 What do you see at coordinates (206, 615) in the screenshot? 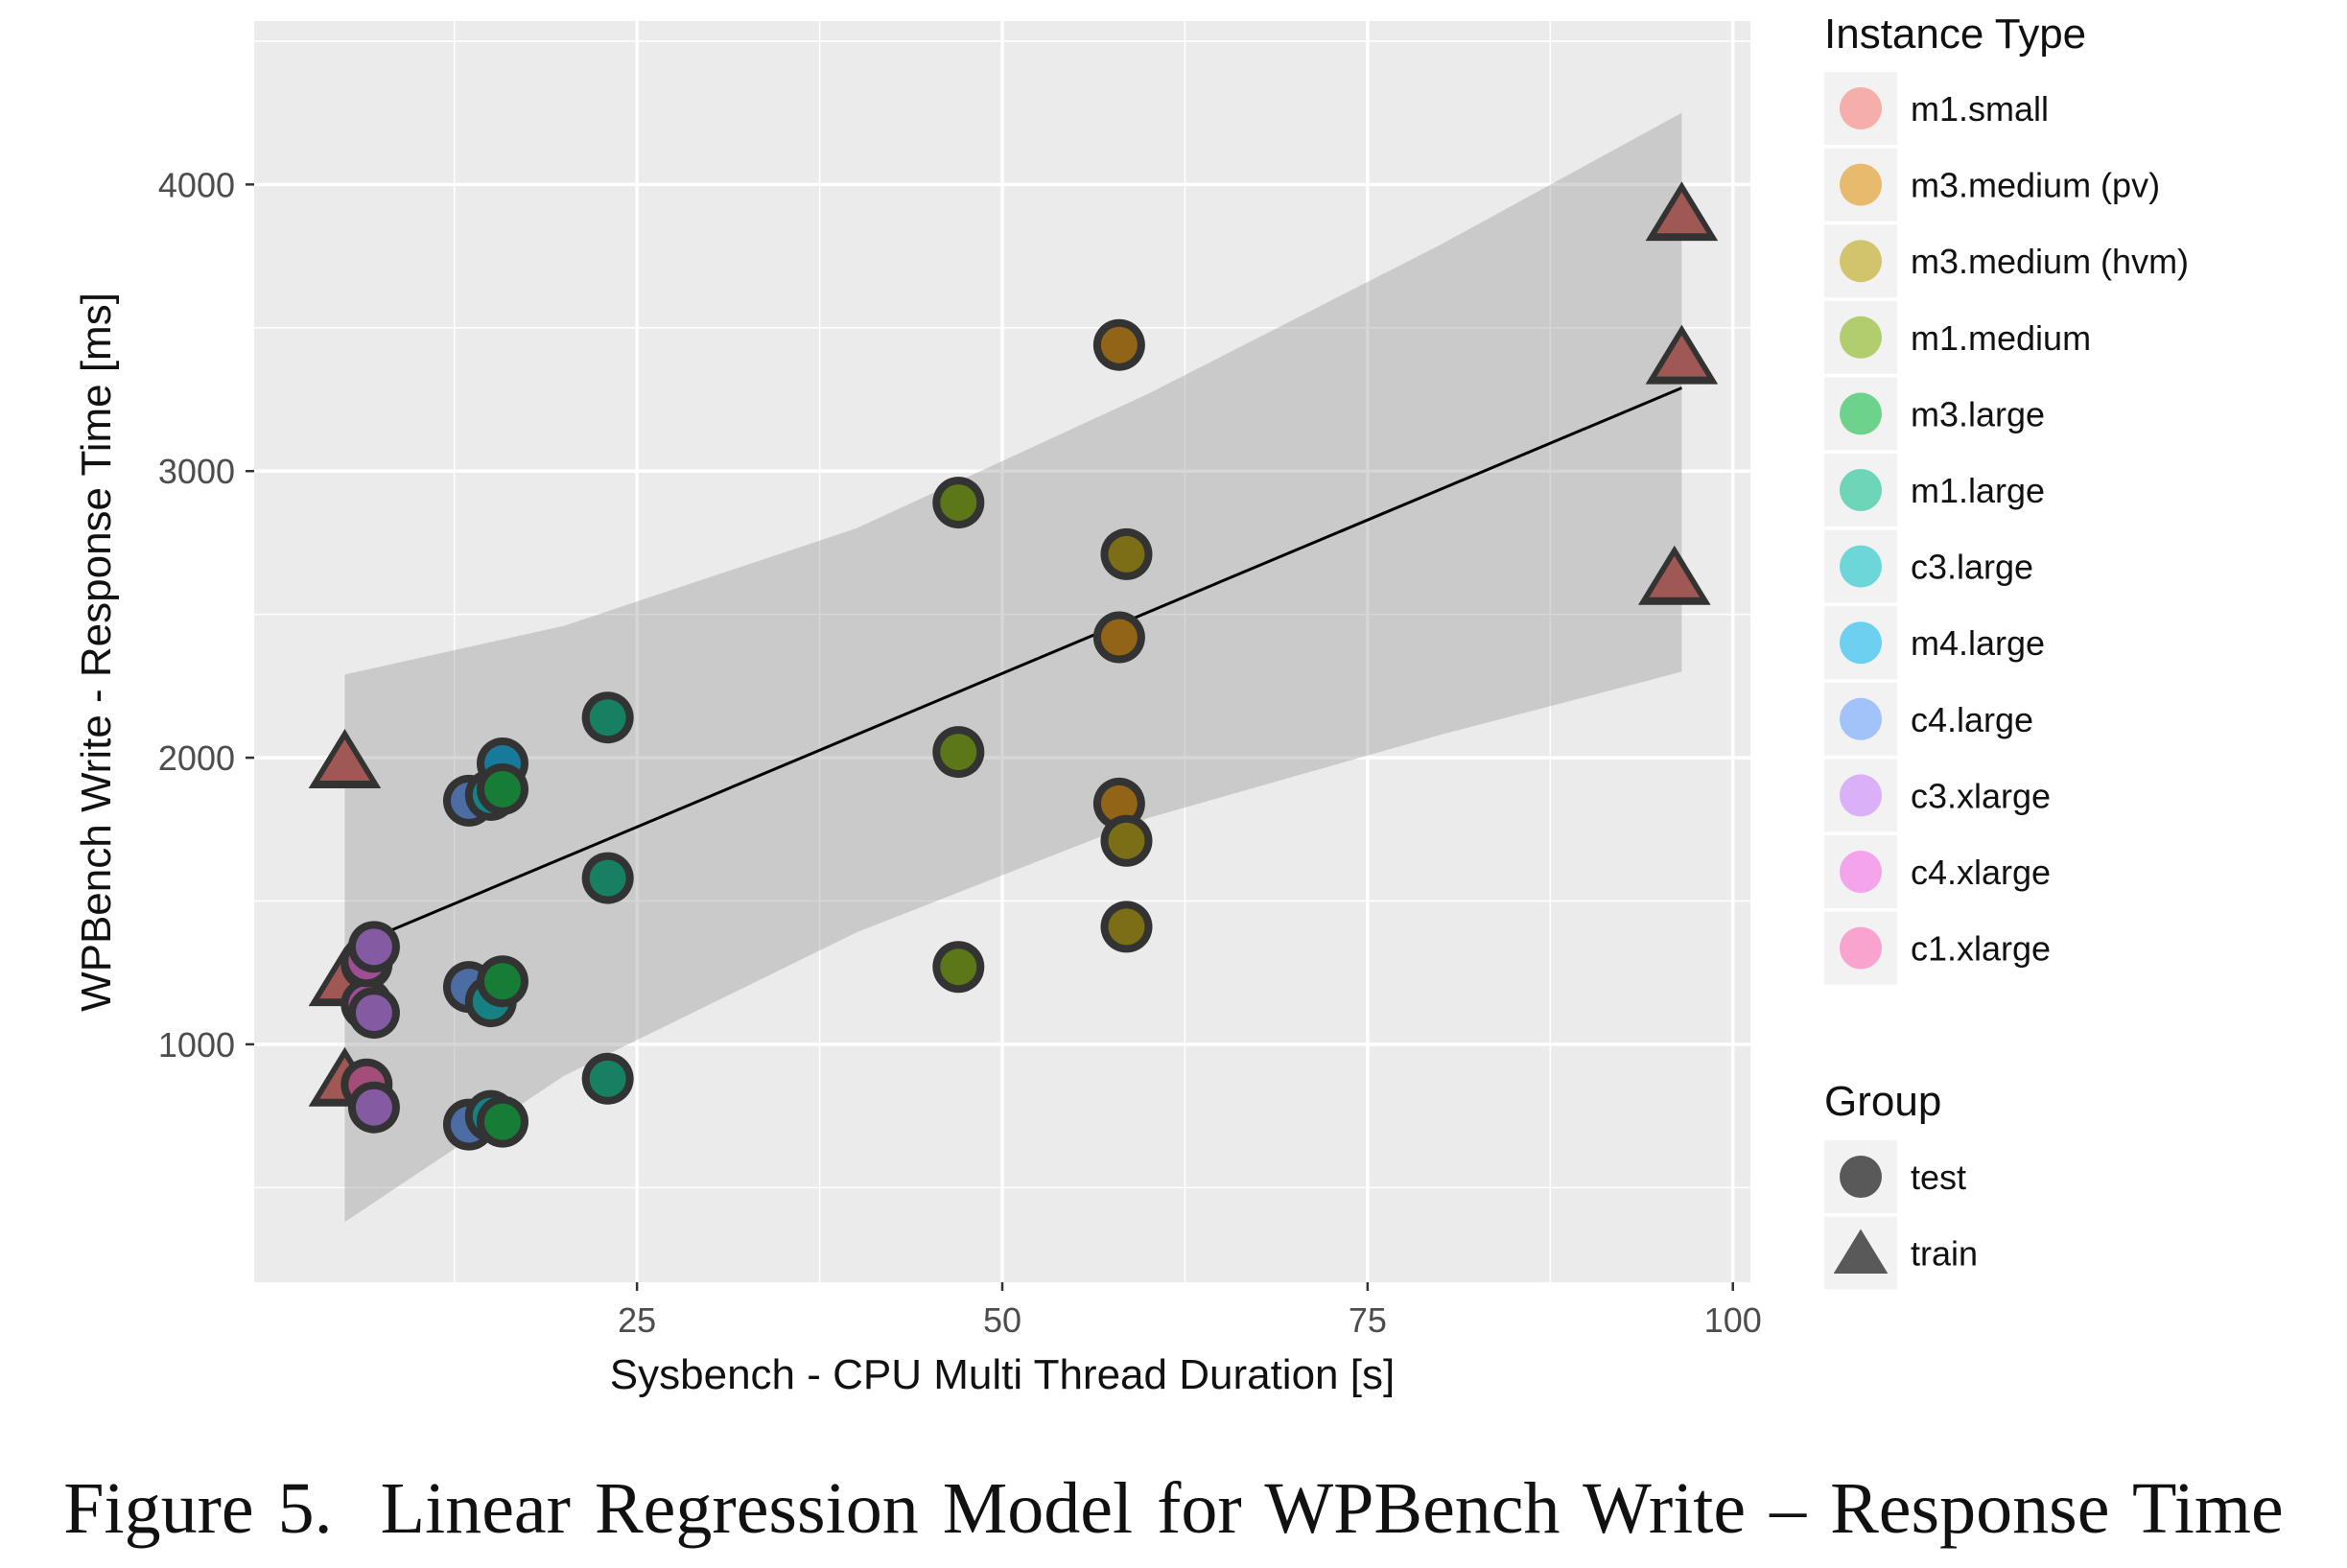
I see `y-axis: 1000 2000 3000 4000` at bounding box center [206, 615].